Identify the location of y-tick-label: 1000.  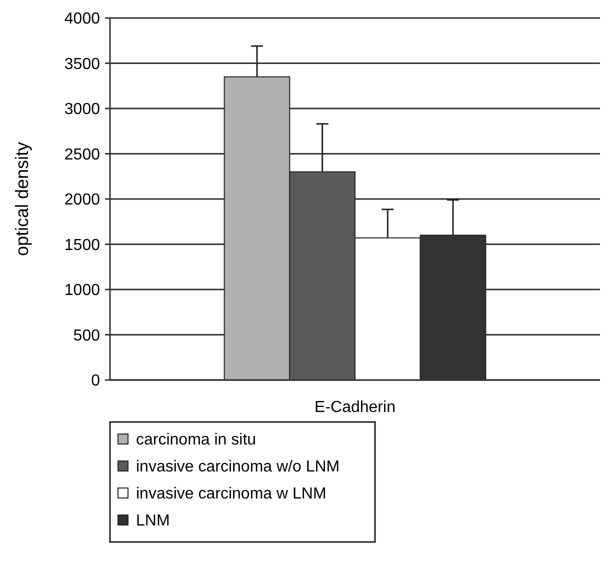
(82, 291).